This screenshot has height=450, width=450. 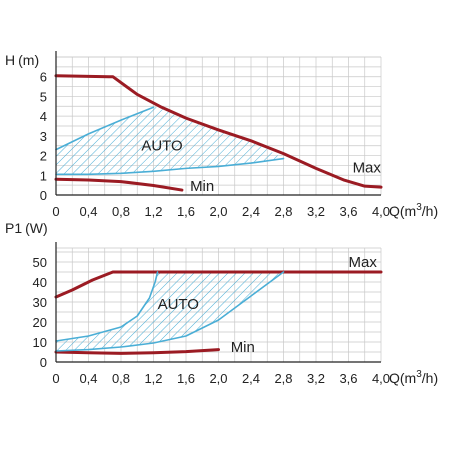 What do you see at coordinates (43, 77) in the screenshot?
I see `y-tick-label: 6` at bounding box center [43, 77].